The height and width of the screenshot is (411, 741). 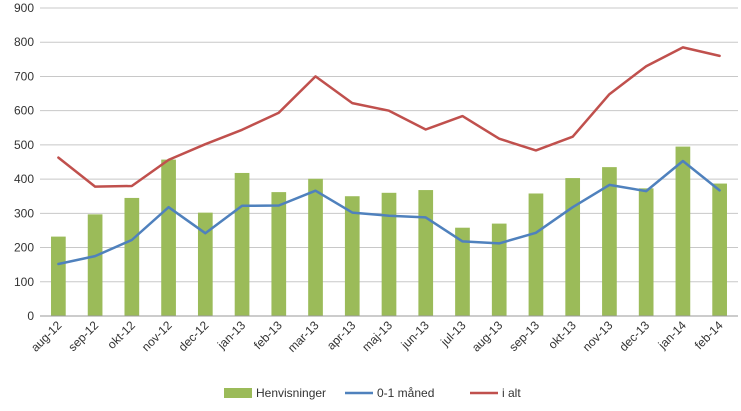 What do you see at coordinates (372, 393) in the screenshot?
I see `legend: Henvisninger 0-1 måned i alt` at bounding box center [372, 393].